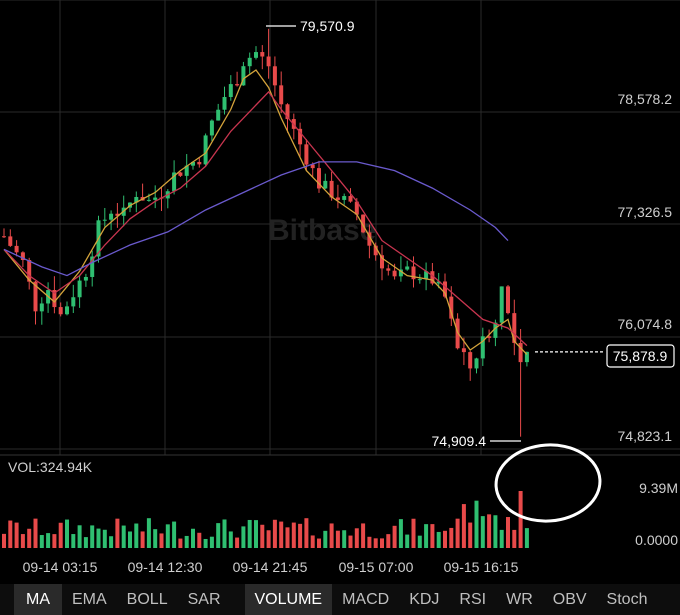 Image resolution: width=680 pixels, height=615 pixels. What do you see at coordinates (147, 599) in the screenshot?
I see `tab-boll: BOLL` at bounding box center [147, 599].